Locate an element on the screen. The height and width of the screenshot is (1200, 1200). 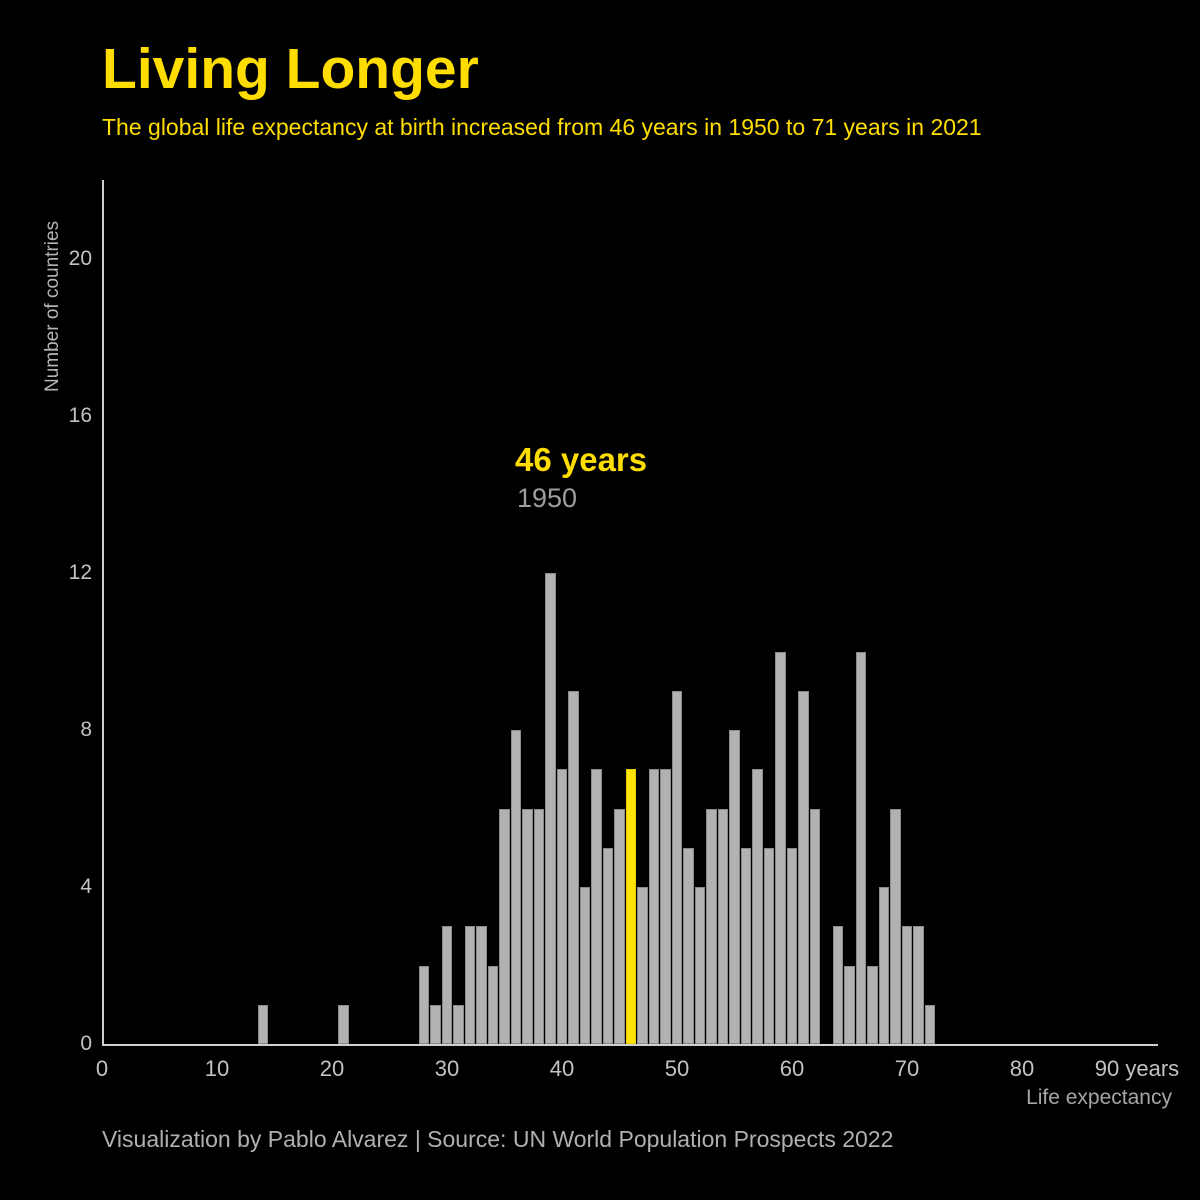
y-tick-label: 8 is located at coordinates (86, 729).